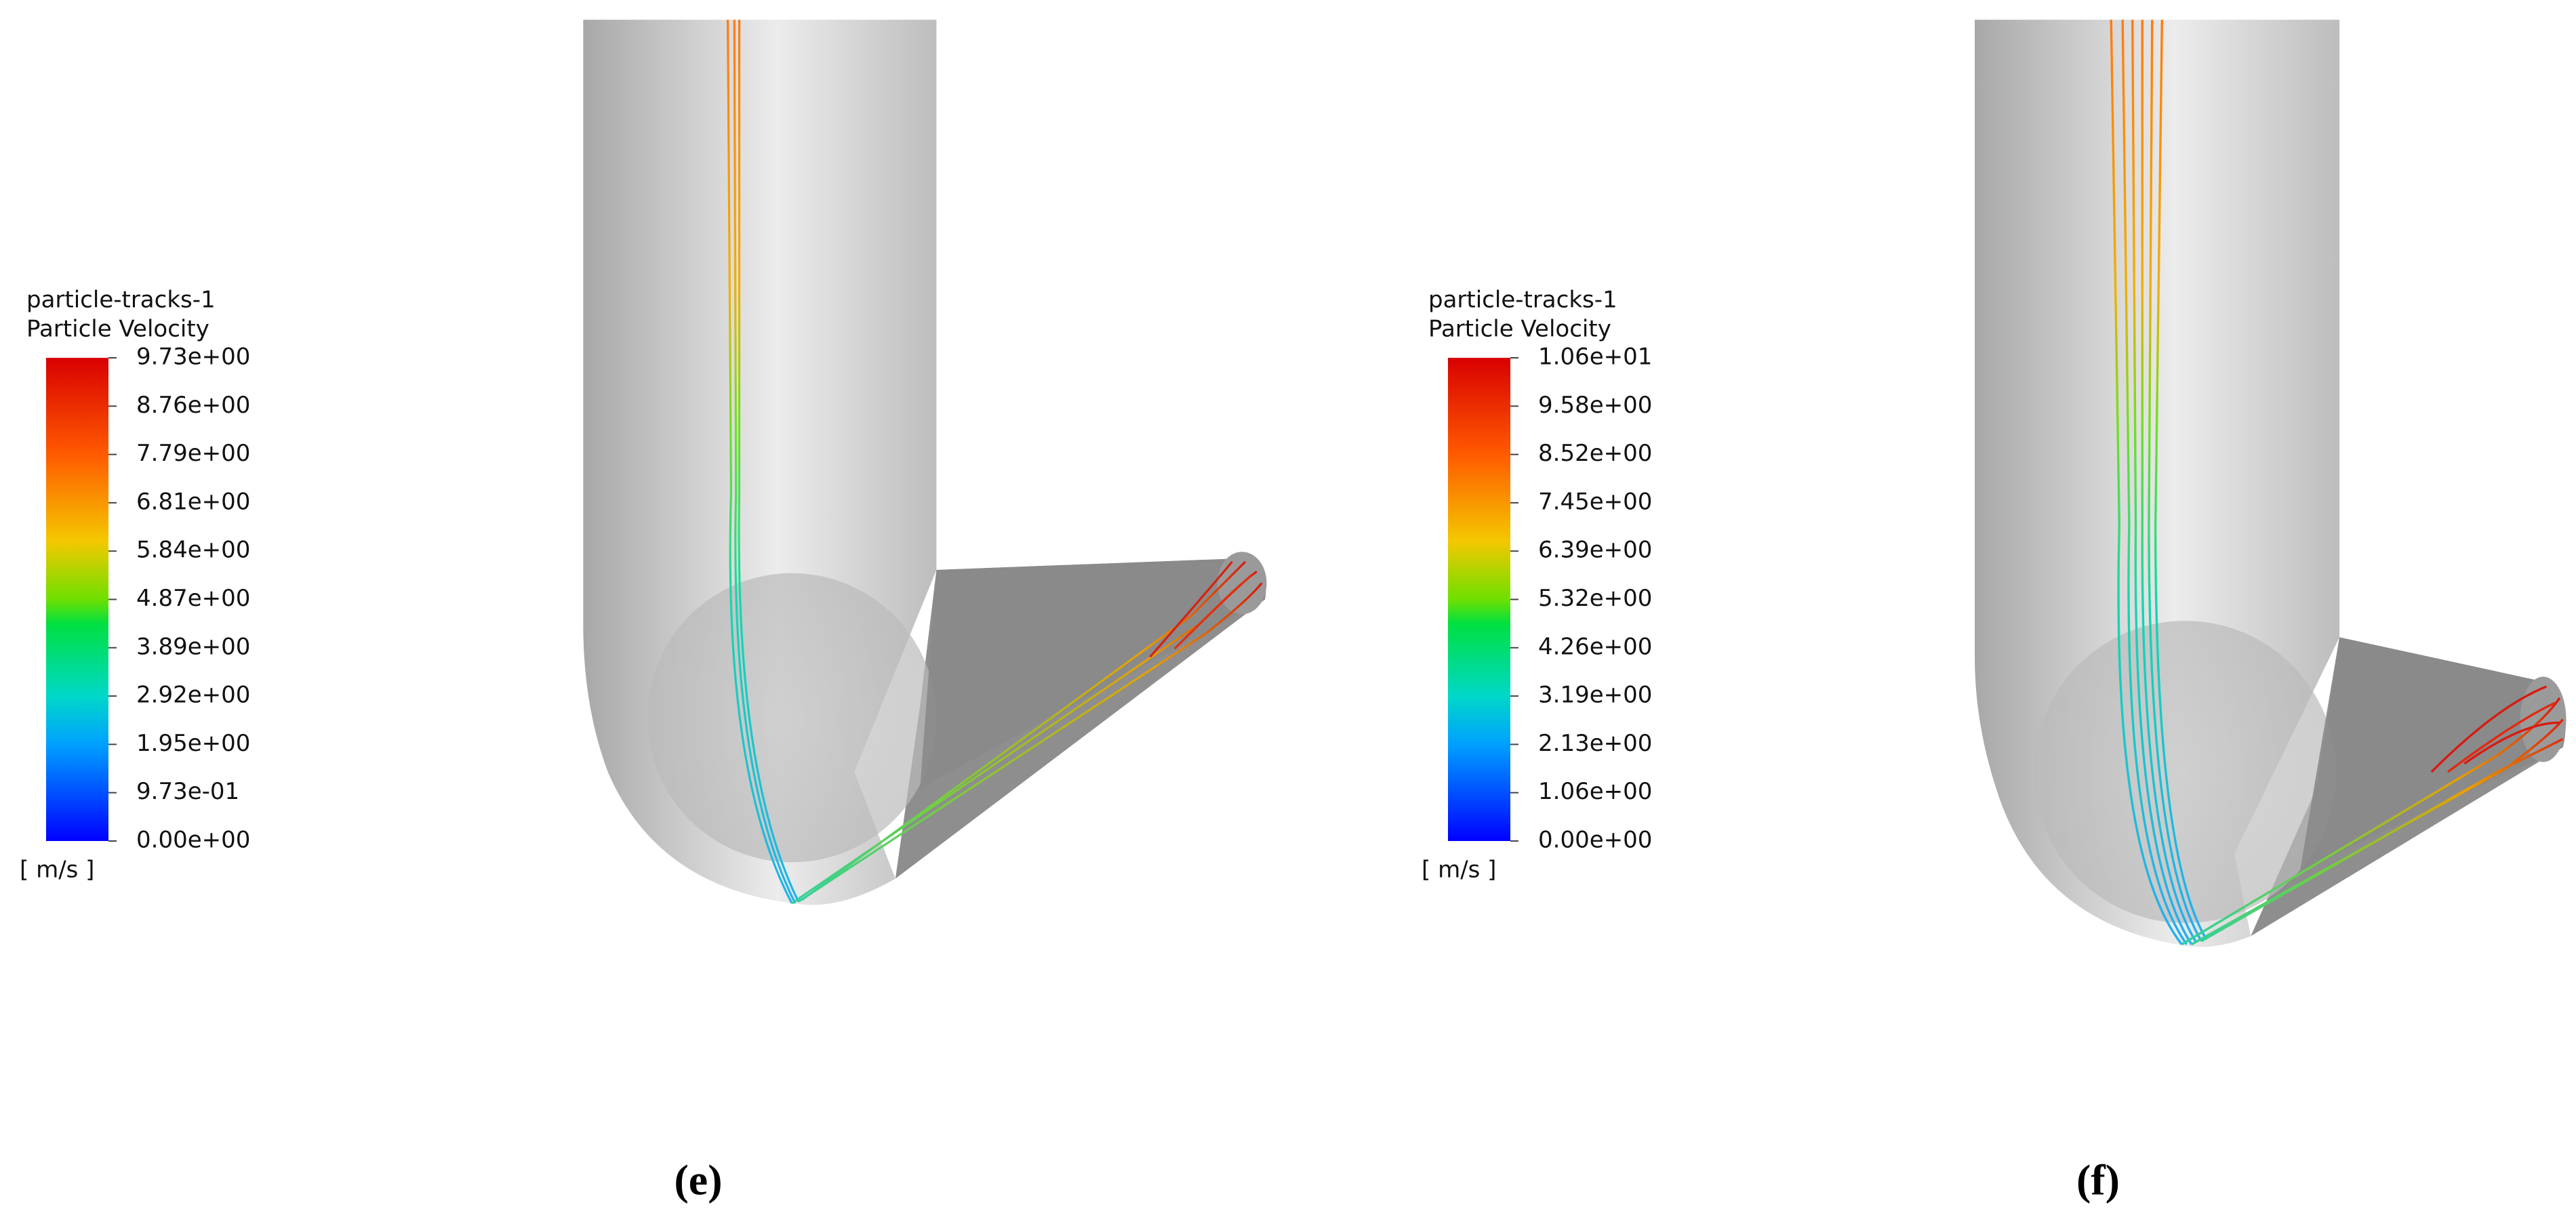 Image resolution: width=2576 pixels, height=1230 pixels. What do you see at coordinates (193, 550) in the screenshot?
I see `colorbar-label: 5.84e+00` at bounding box center [193, 550].